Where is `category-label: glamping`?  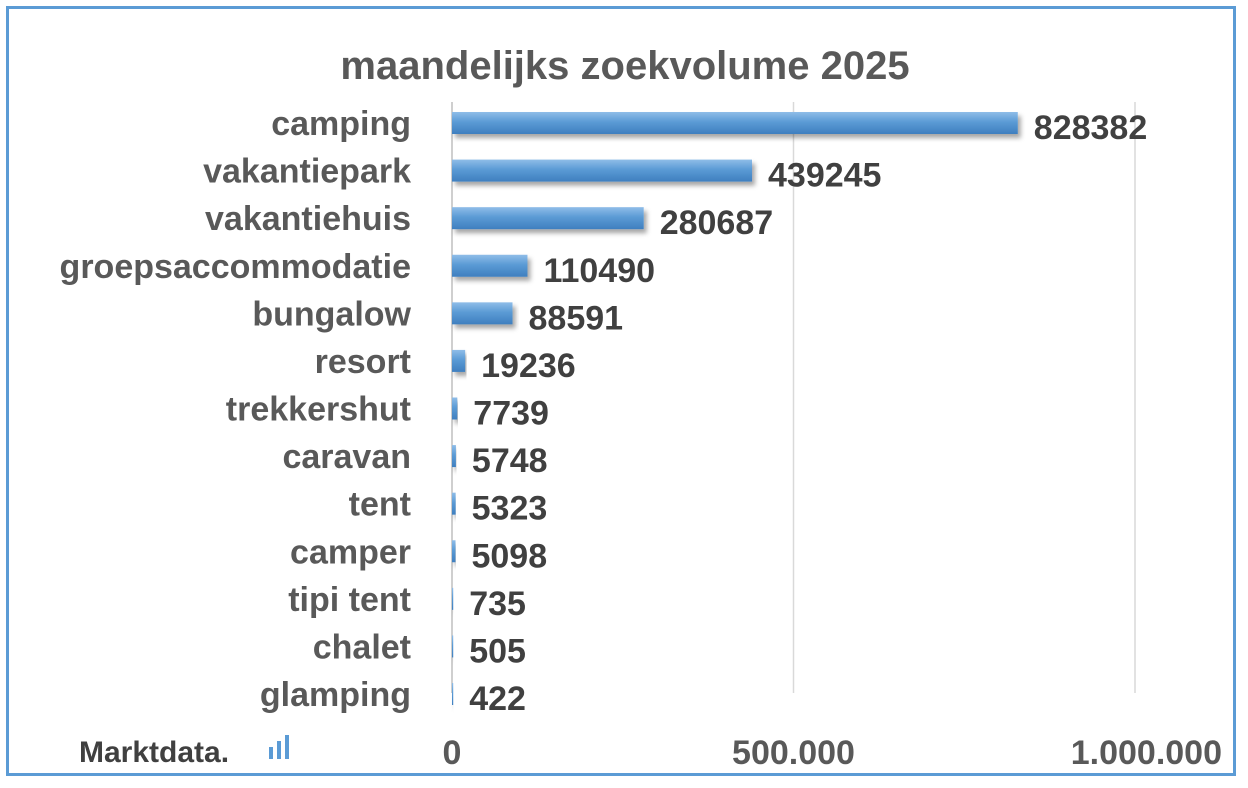
category-label: glamping is located at coordinates (335, 695).